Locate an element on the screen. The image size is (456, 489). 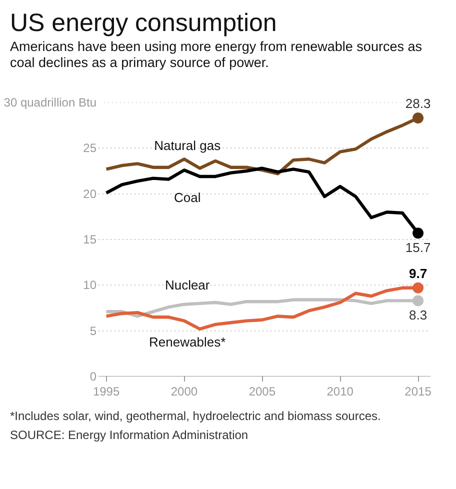
y-tick-label: 20 is located at coordinates (90, 193).